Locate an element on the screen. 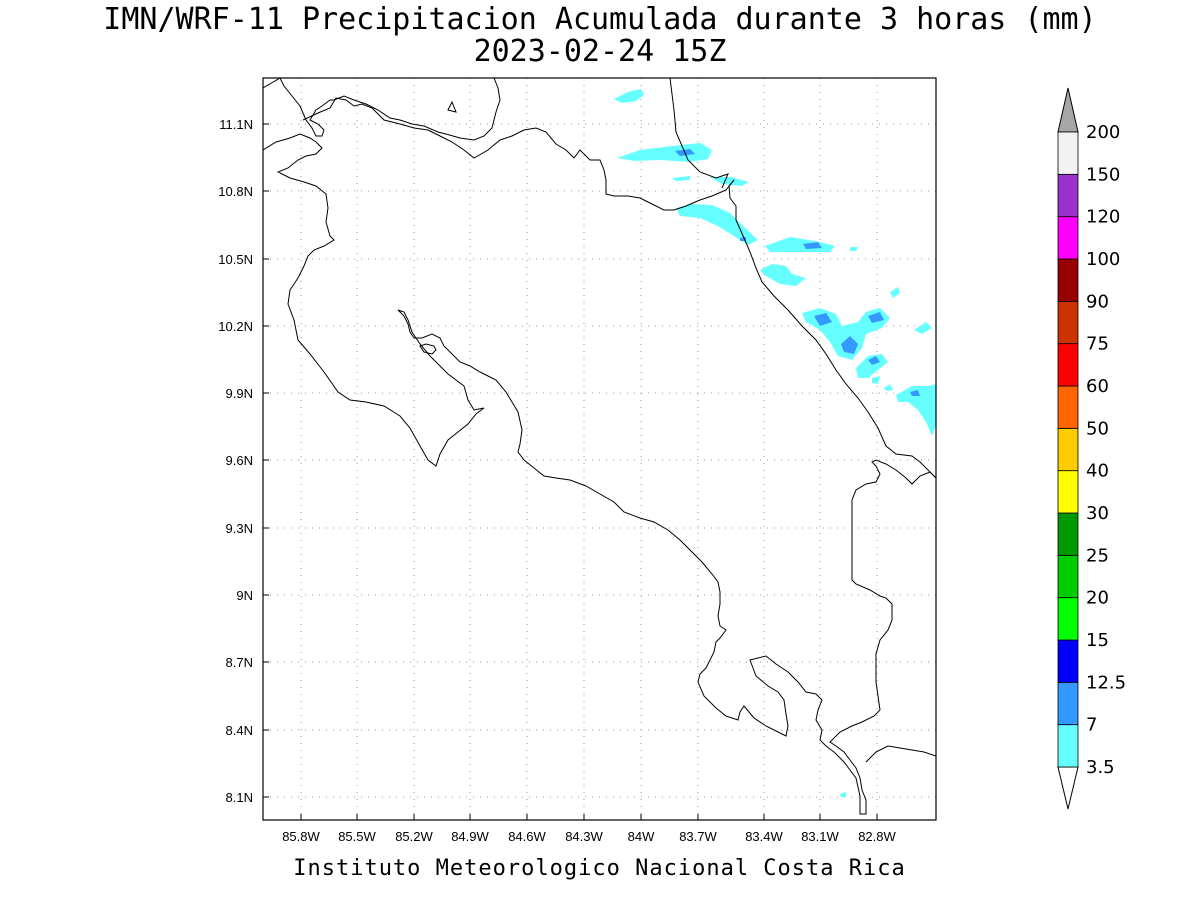 The image size is (1200, 900). y-tick-label: 8.7N is located at coordinates (239, 662).